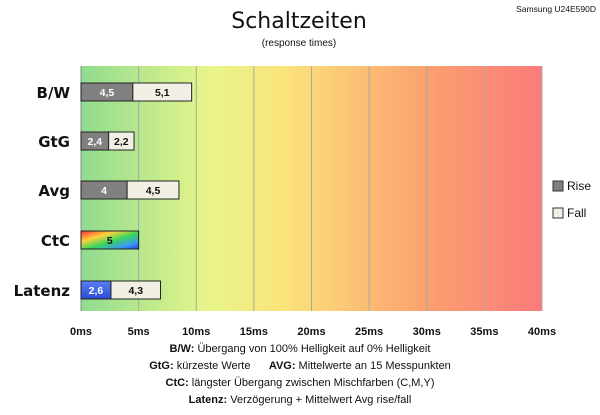  What do you see at coordinates (54, 142) in the screenshot?
I see `category-label: GtG` at bounding box center [54, 142].